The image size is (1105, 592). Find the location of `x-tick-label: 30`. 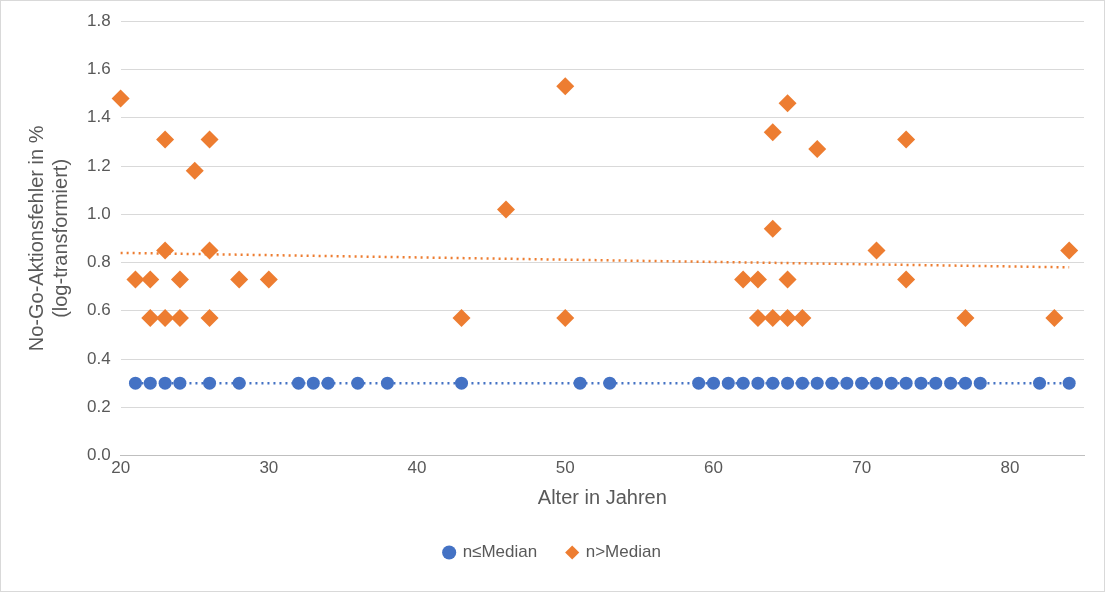

x-tick-label: 30 is located at coordinates (269, 468).